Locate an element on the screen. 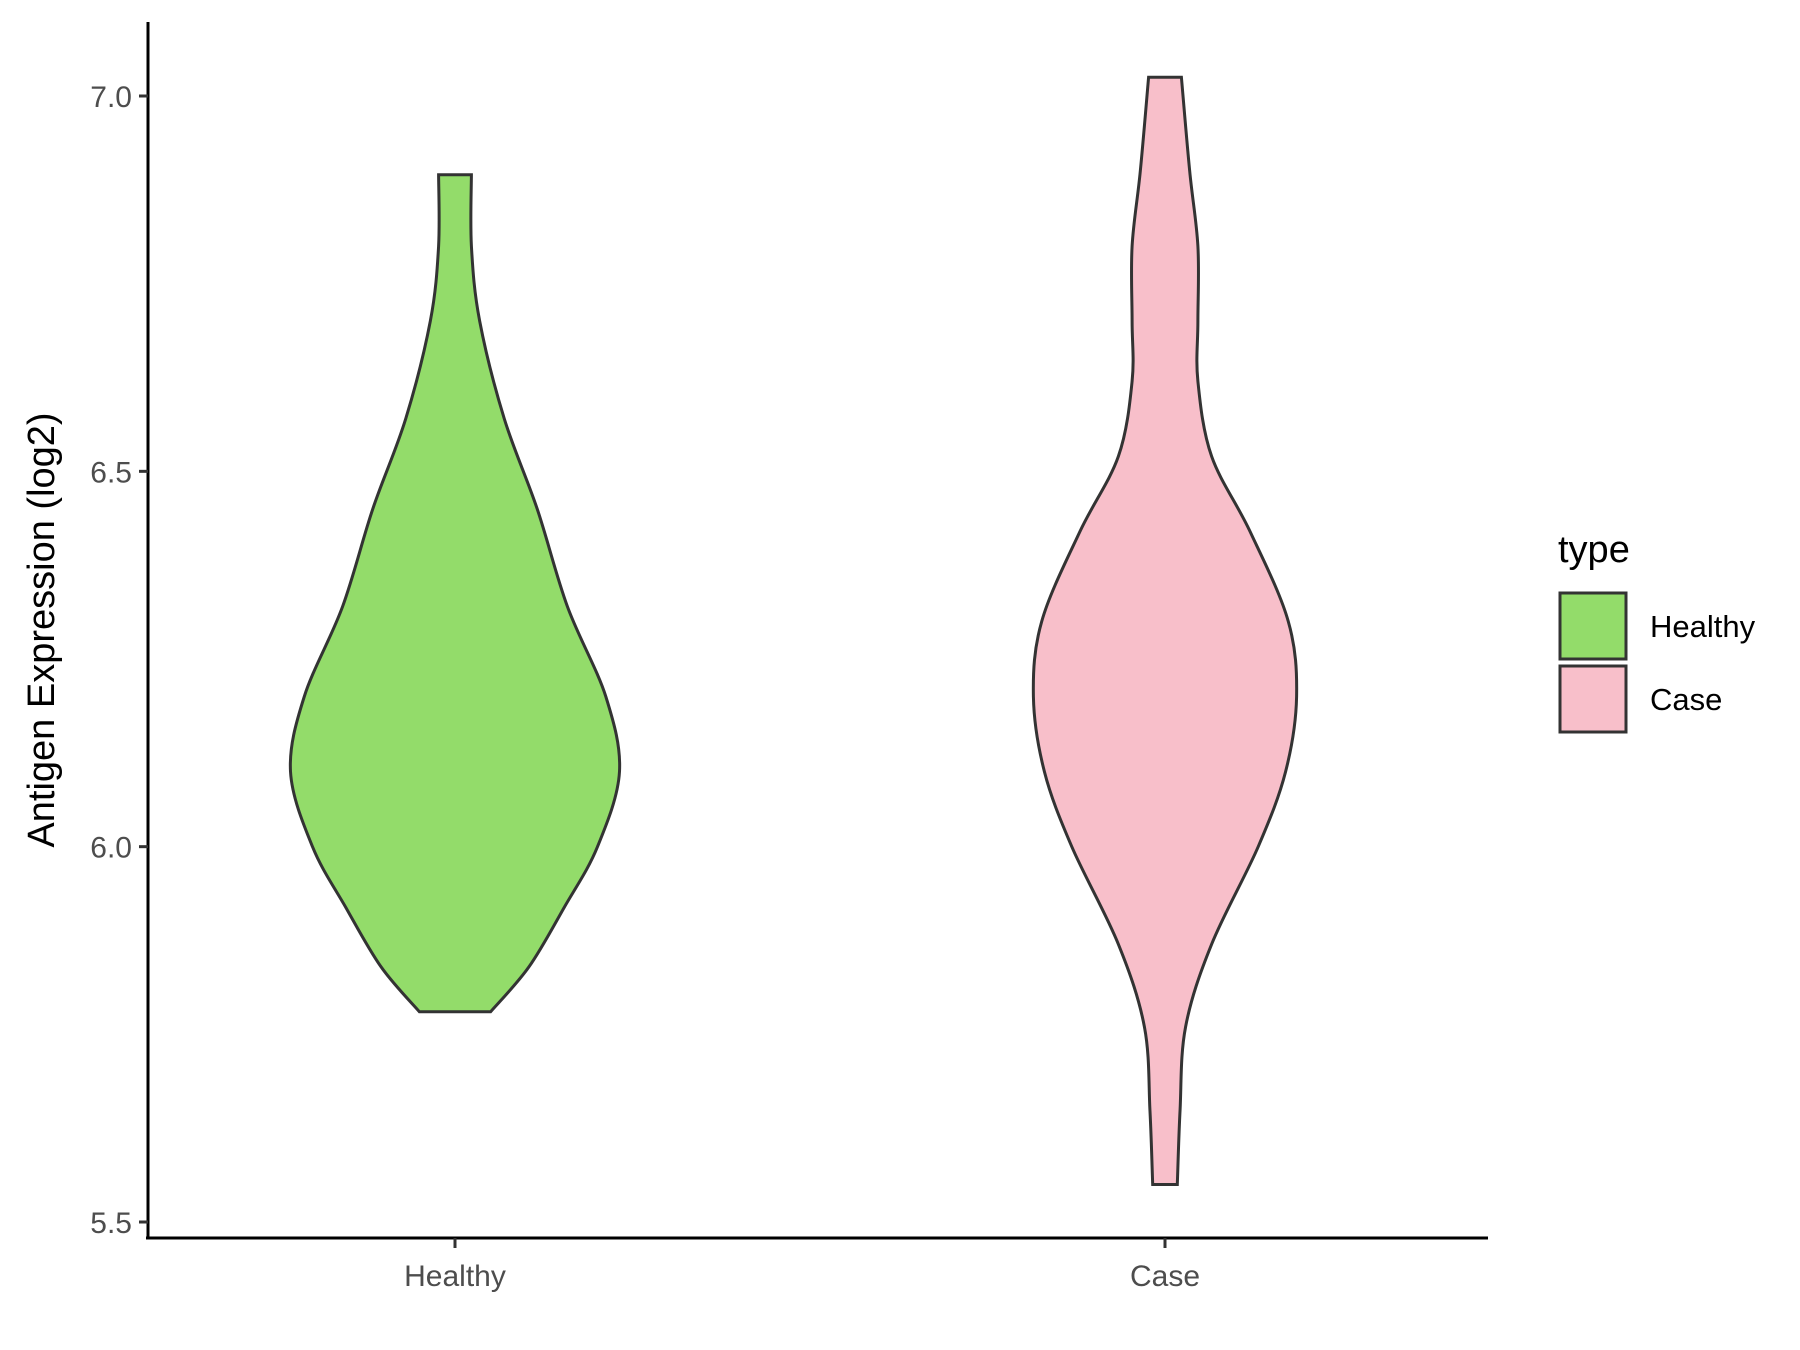  y-tick-label: 5.5 is located at coordinates (111, 1223).